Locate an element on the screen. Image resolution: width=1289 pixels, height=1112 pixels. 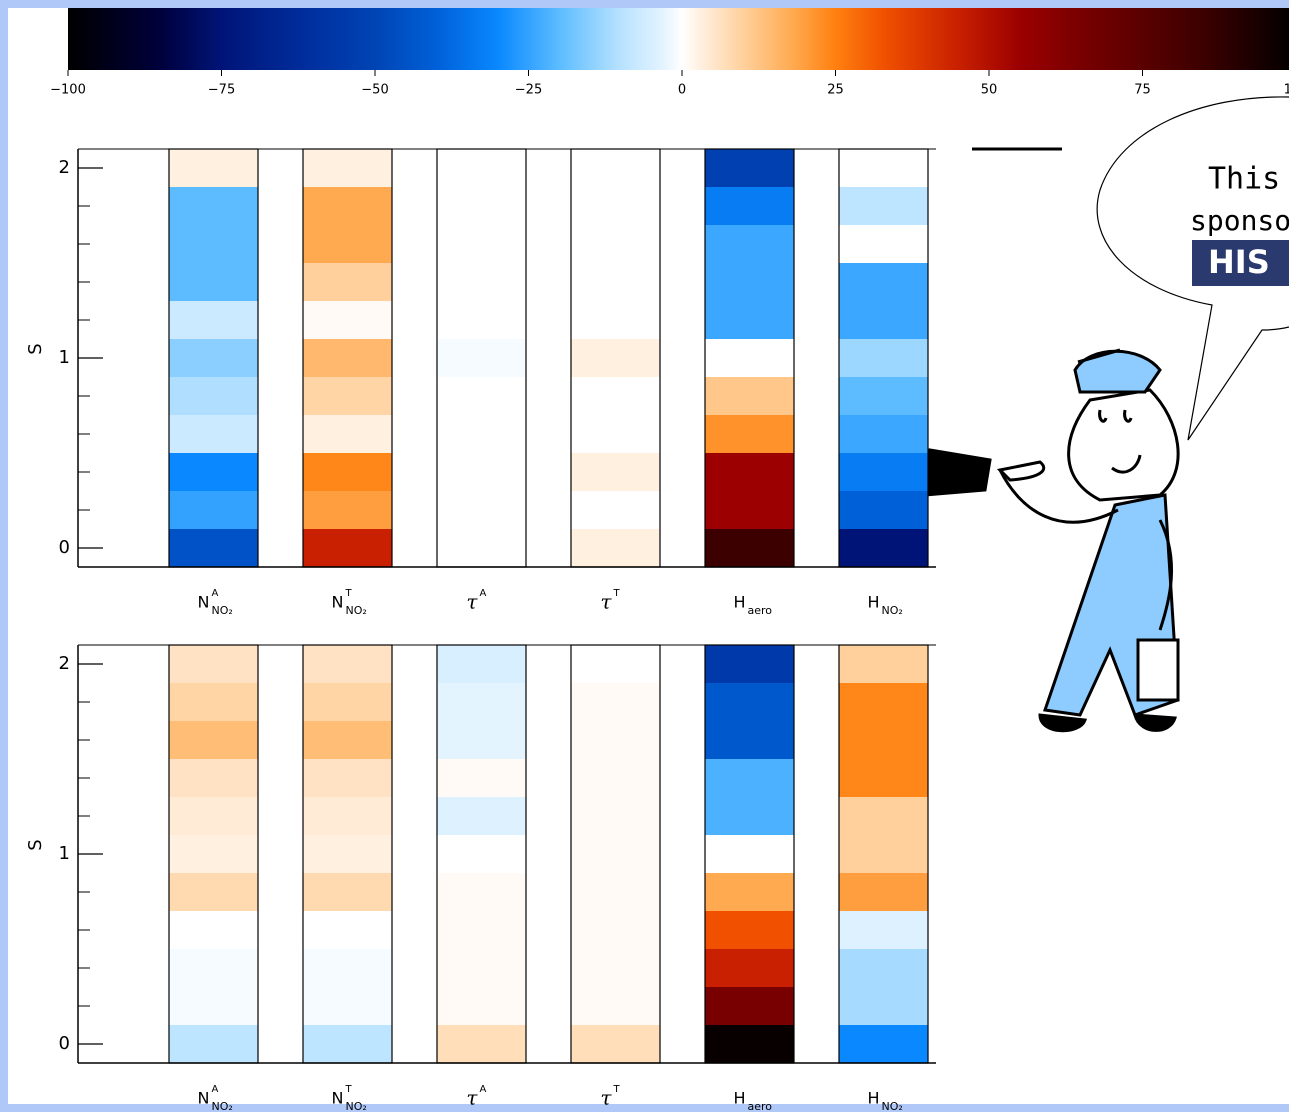
bubble-line: This s is located at coordinates (1248, 179).